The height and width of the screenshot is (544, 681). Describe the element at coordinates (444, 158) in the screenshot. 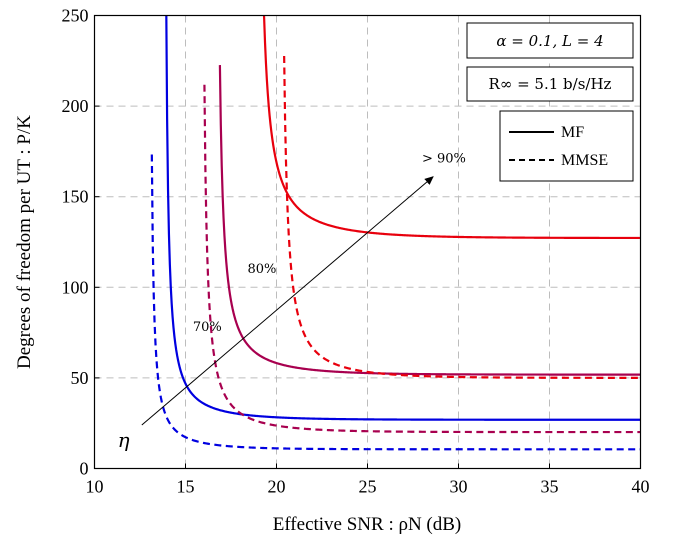

I see `annotation-90: > 90%` at that location.